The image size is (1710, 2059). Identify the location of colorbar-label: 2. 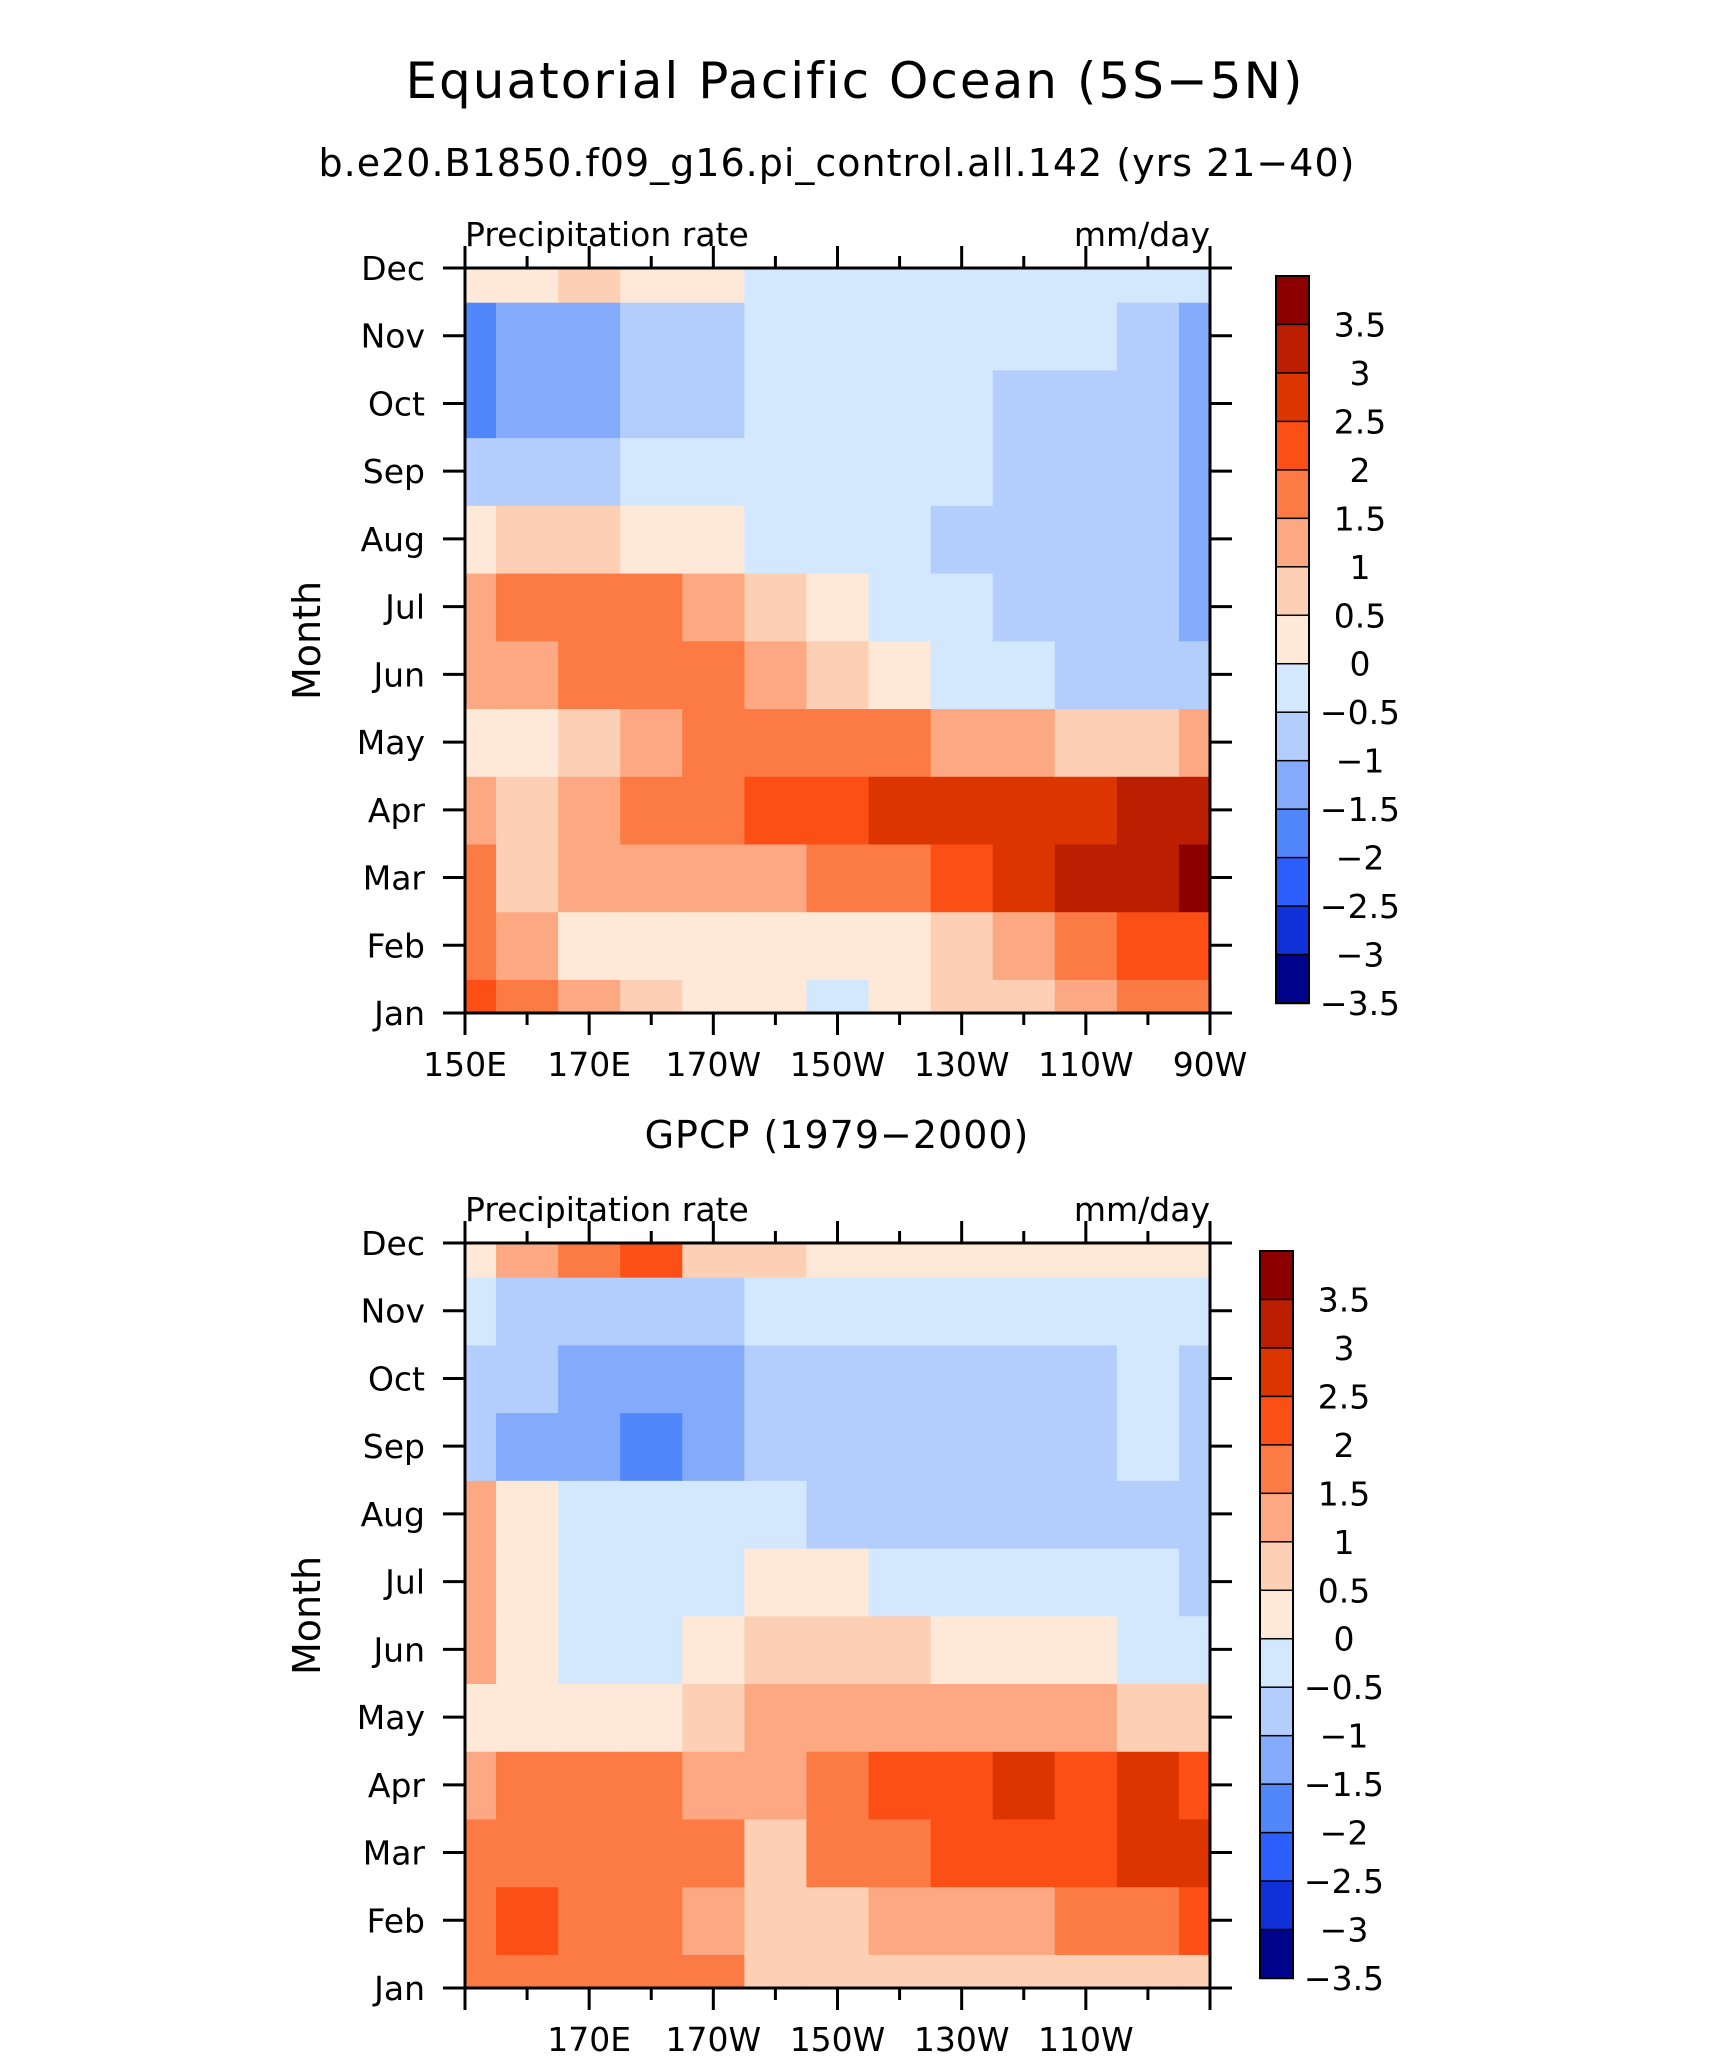
(1360, 470).